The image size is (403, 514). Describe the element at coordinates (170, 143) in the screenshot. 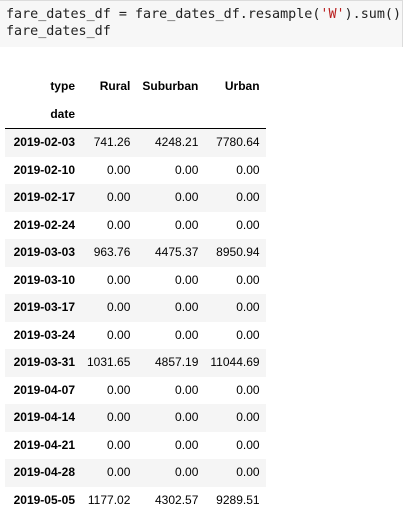

I see `cell-suburban: 4248.21` at that location.